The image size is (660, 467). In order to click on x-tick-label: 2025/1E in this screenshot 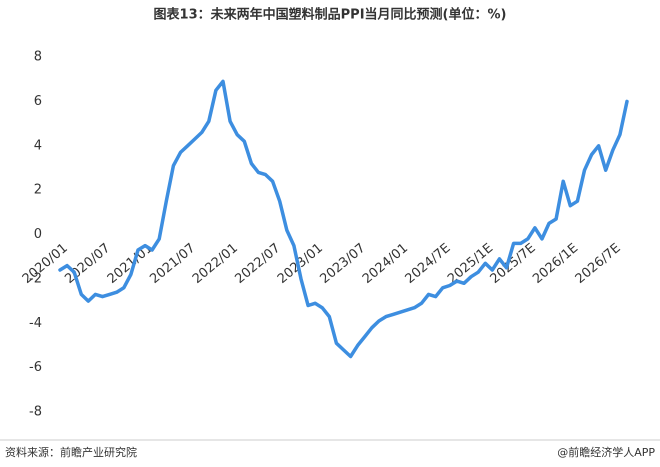, I will do `click(470, 264)`.